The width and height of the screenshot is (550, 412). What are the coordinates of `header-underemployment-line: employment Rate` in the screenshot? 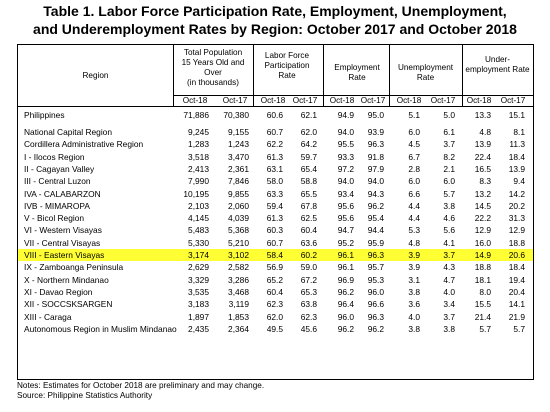 It's located at (497, 69).